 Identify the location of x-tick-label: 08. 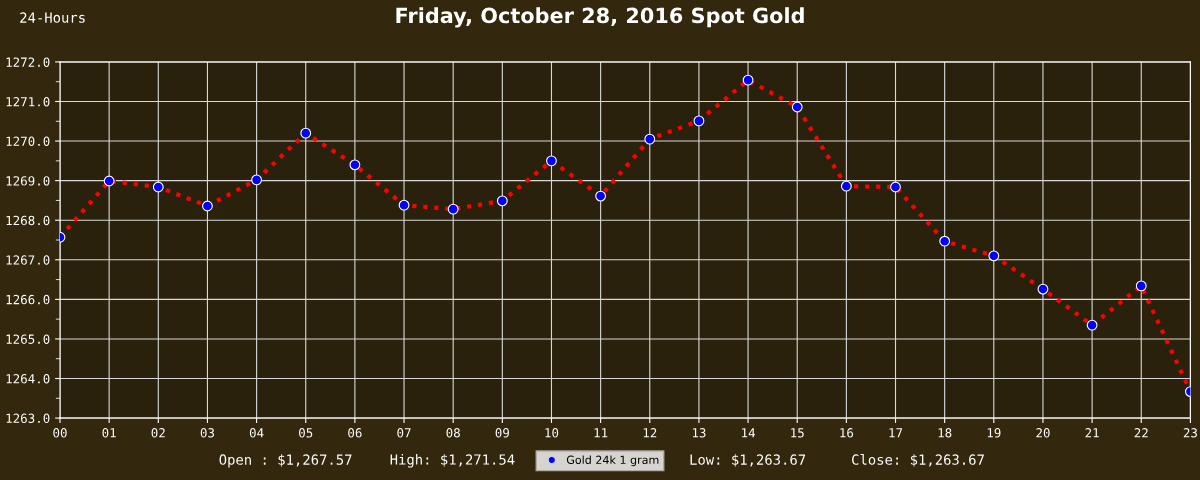
(453, 433).